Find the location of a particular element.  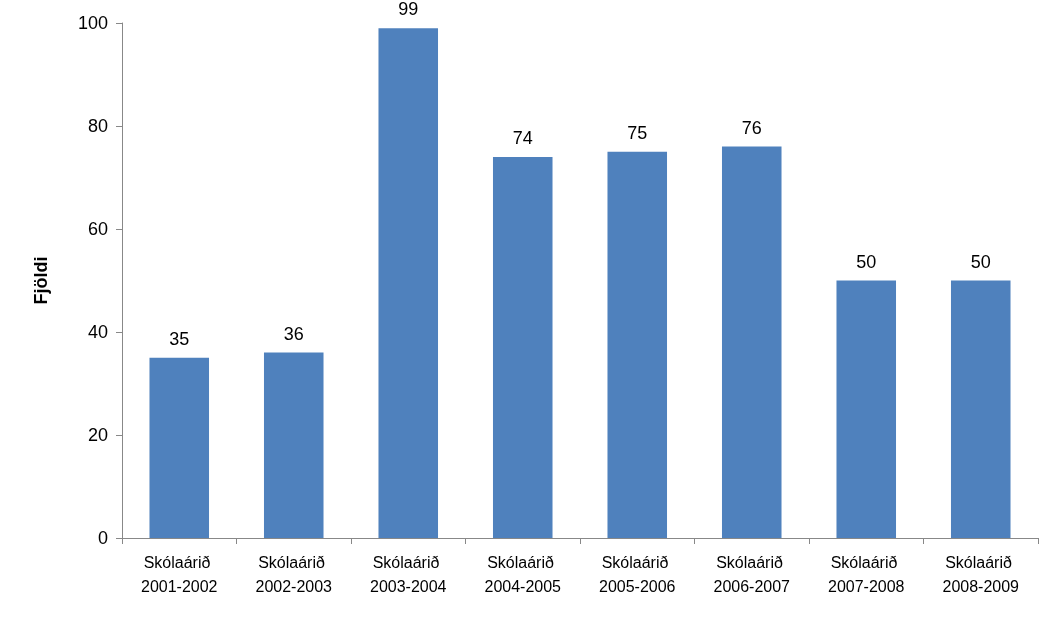

x-tick-label: Skólaárið 2002-2003 is located at coordinates (294, 574).